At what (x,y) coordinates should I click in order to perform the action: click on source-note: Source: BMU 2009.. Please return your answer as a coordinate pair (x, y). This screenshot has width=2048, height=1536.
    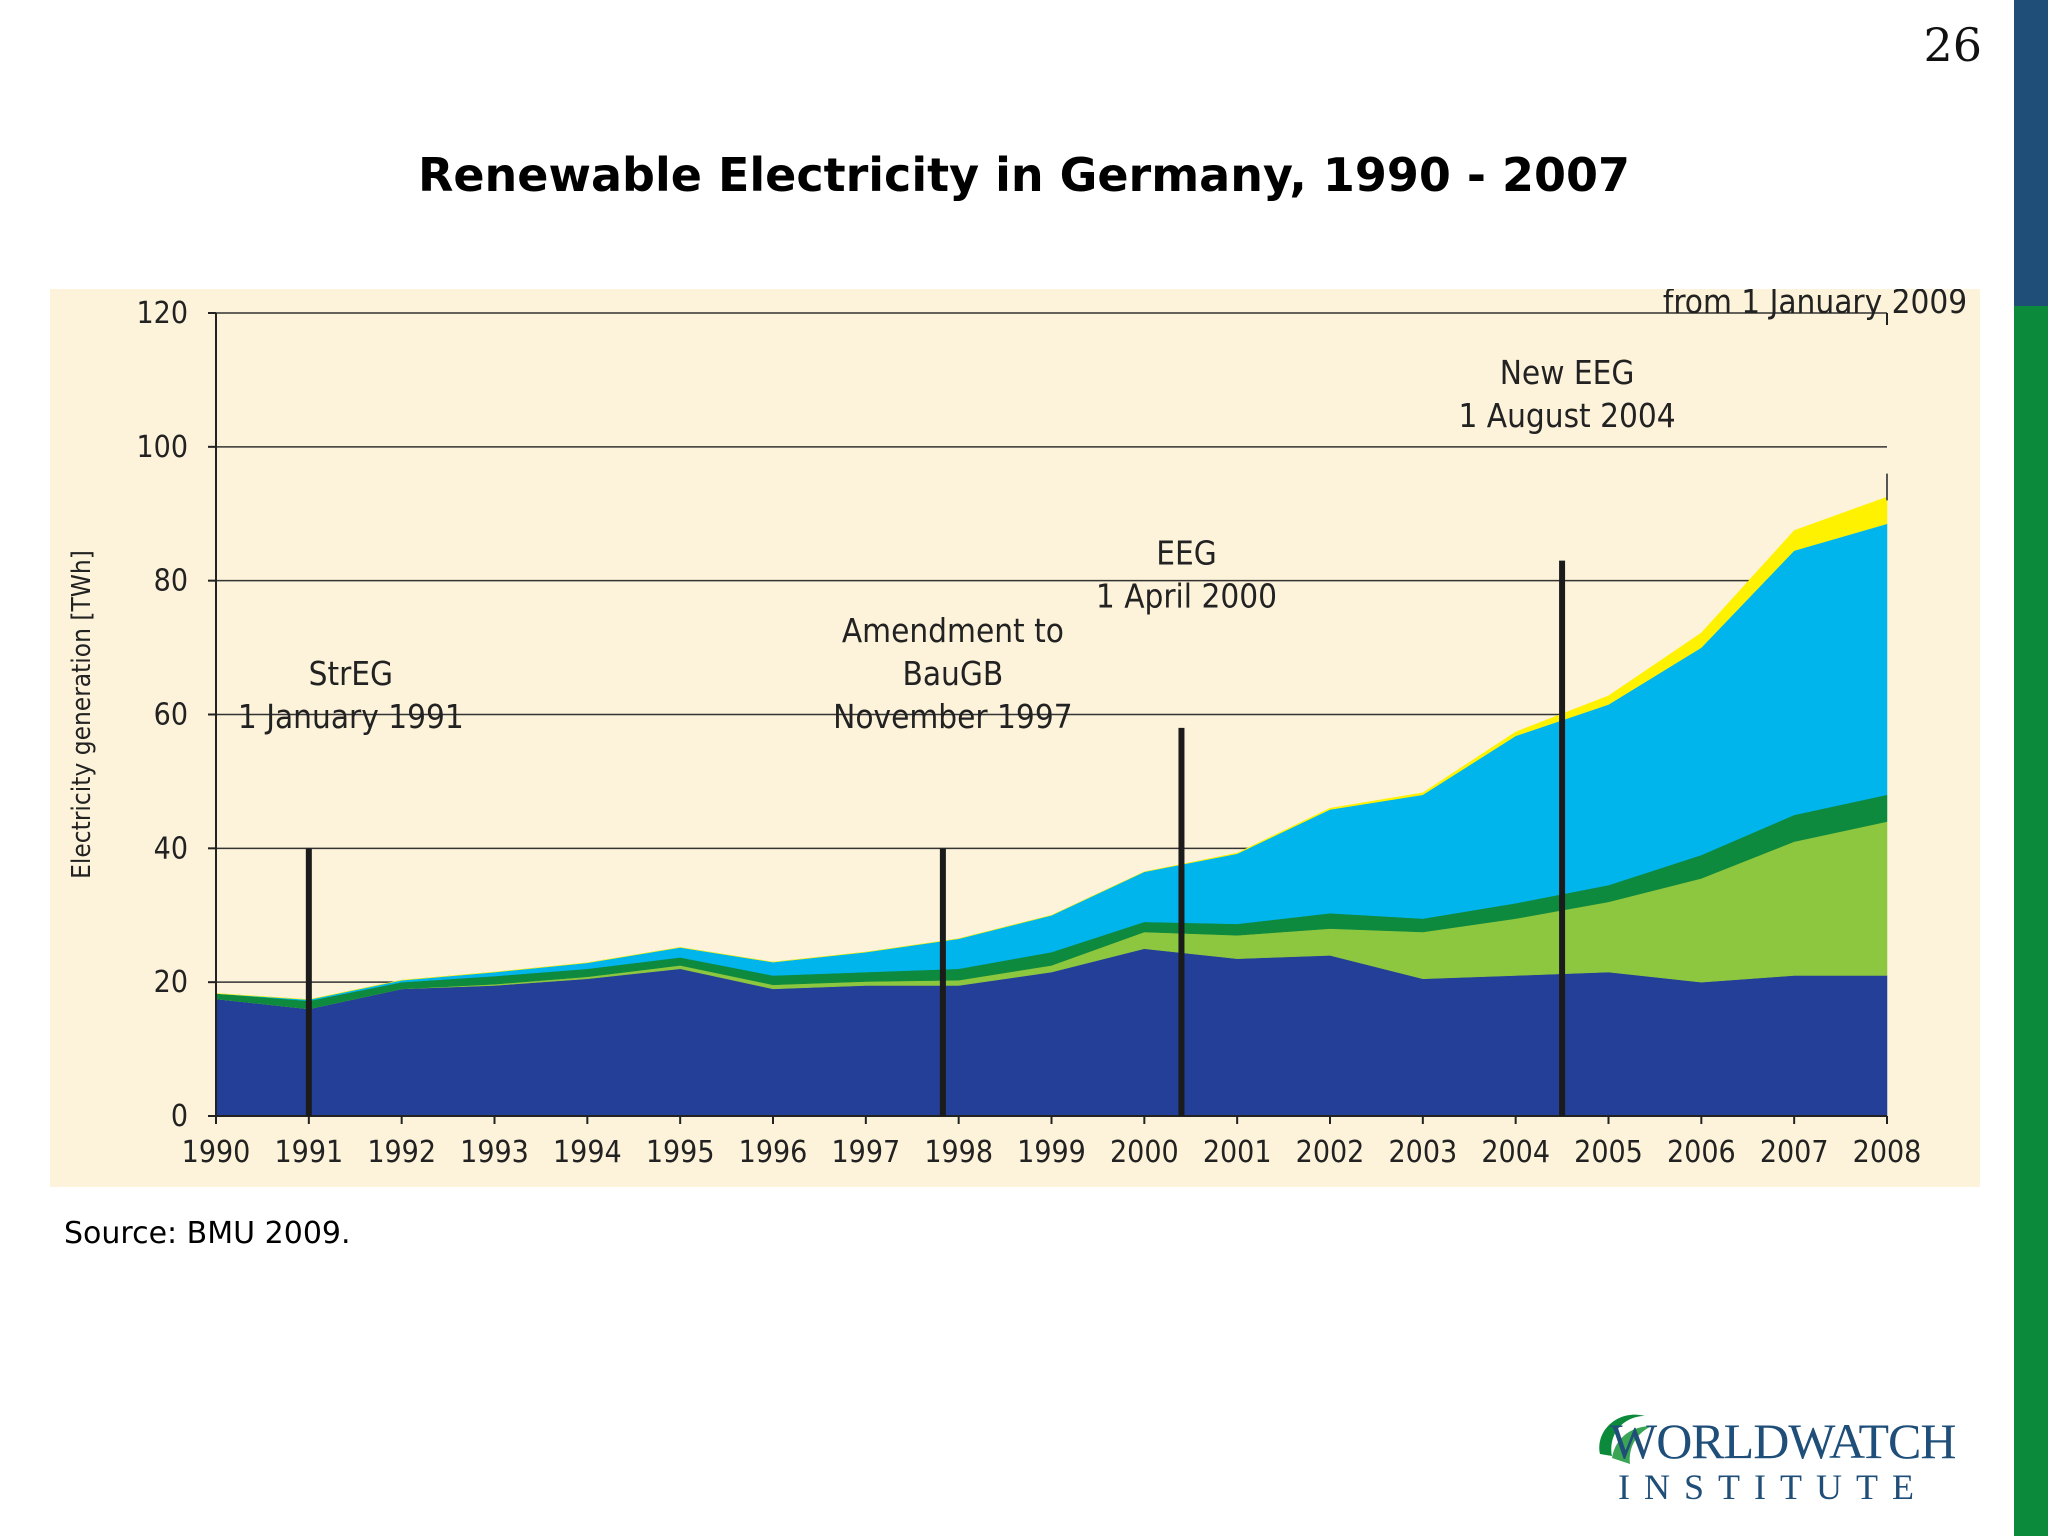
    Looking at the image, I should click on (207, 1233).